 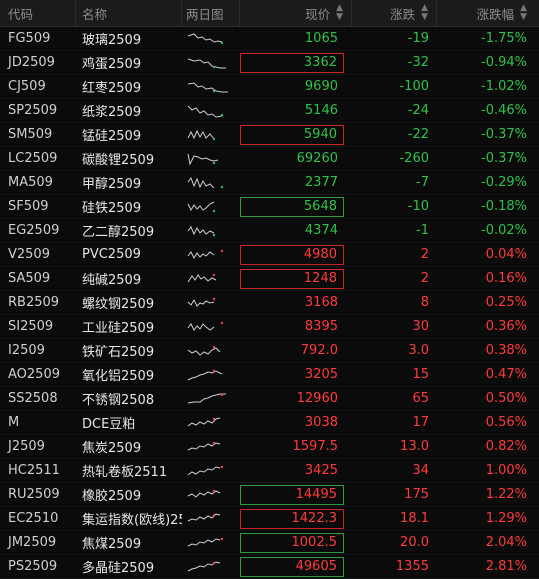 I want to click on table-row: PS2509 多晶硅2509 49605 1355 2.81%, so click(x=269, y=567).